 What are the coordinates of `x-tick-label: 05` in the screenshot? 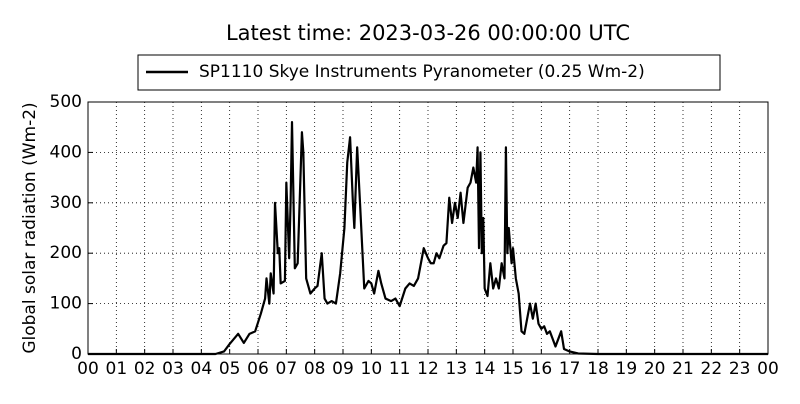 It's located at (230, 369).